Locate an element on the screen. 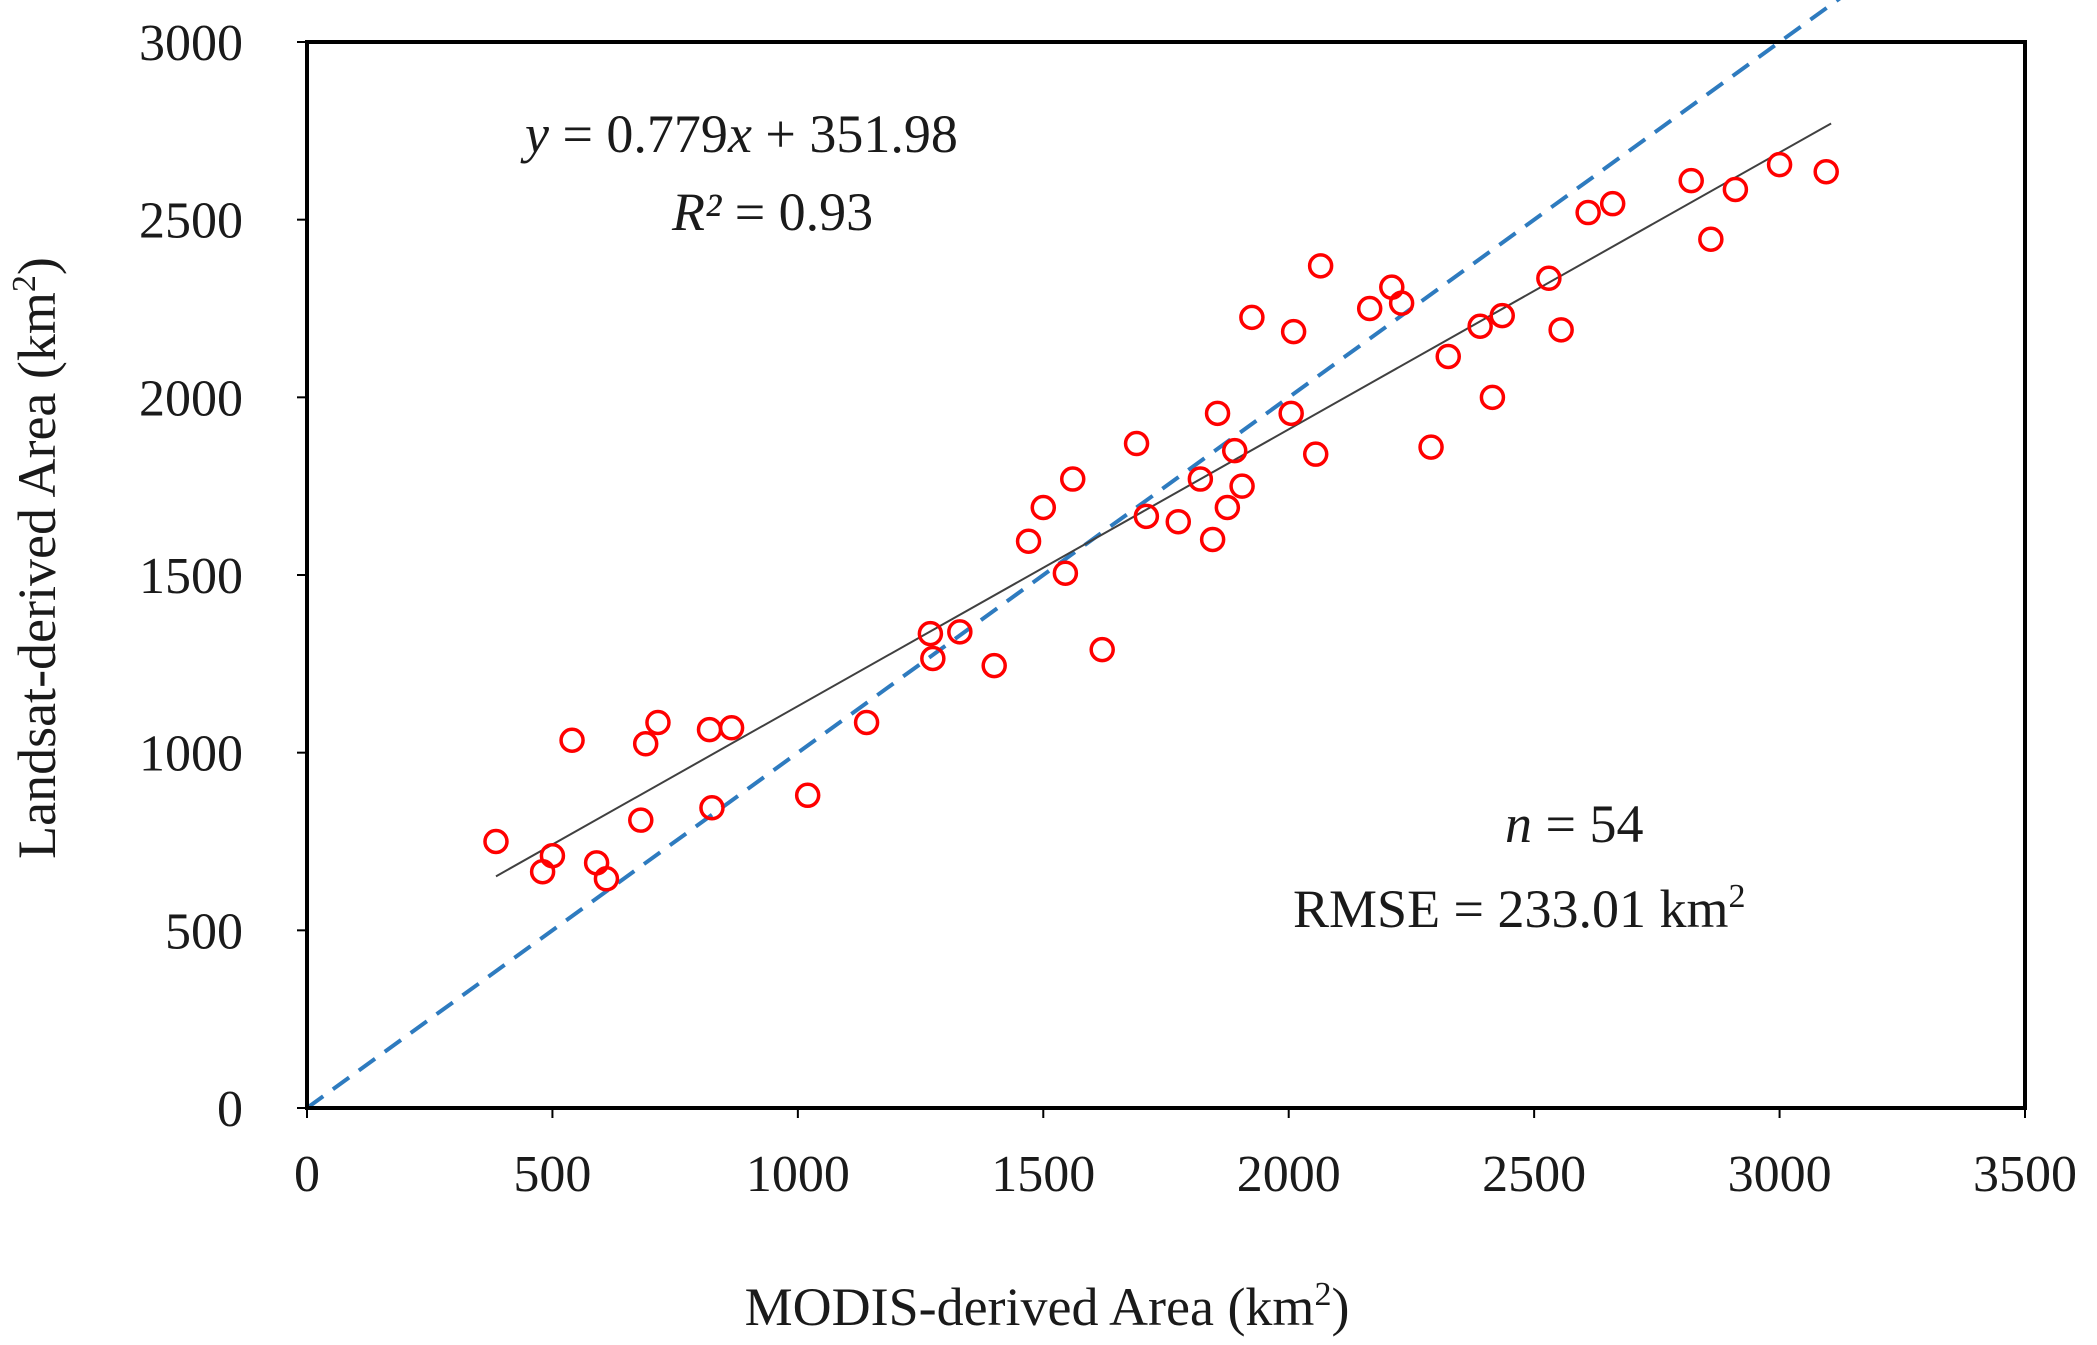 The height and width of the screenshot is (1345, 2097). x-tick-label: 3500 is located at coordinates (2025, 1174).